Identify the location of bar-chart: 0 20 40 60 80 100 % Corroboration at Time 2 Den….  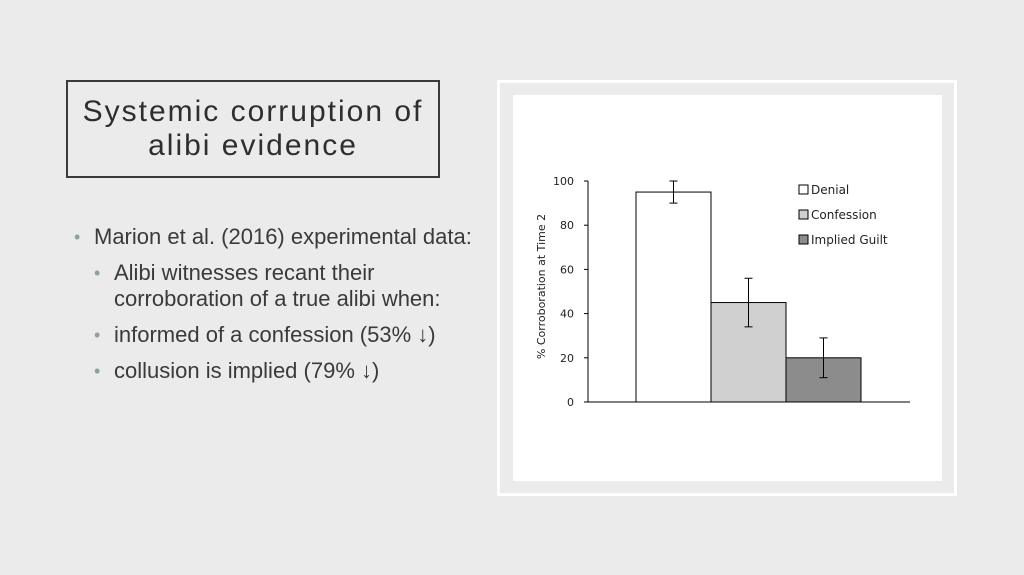
(722, 292).